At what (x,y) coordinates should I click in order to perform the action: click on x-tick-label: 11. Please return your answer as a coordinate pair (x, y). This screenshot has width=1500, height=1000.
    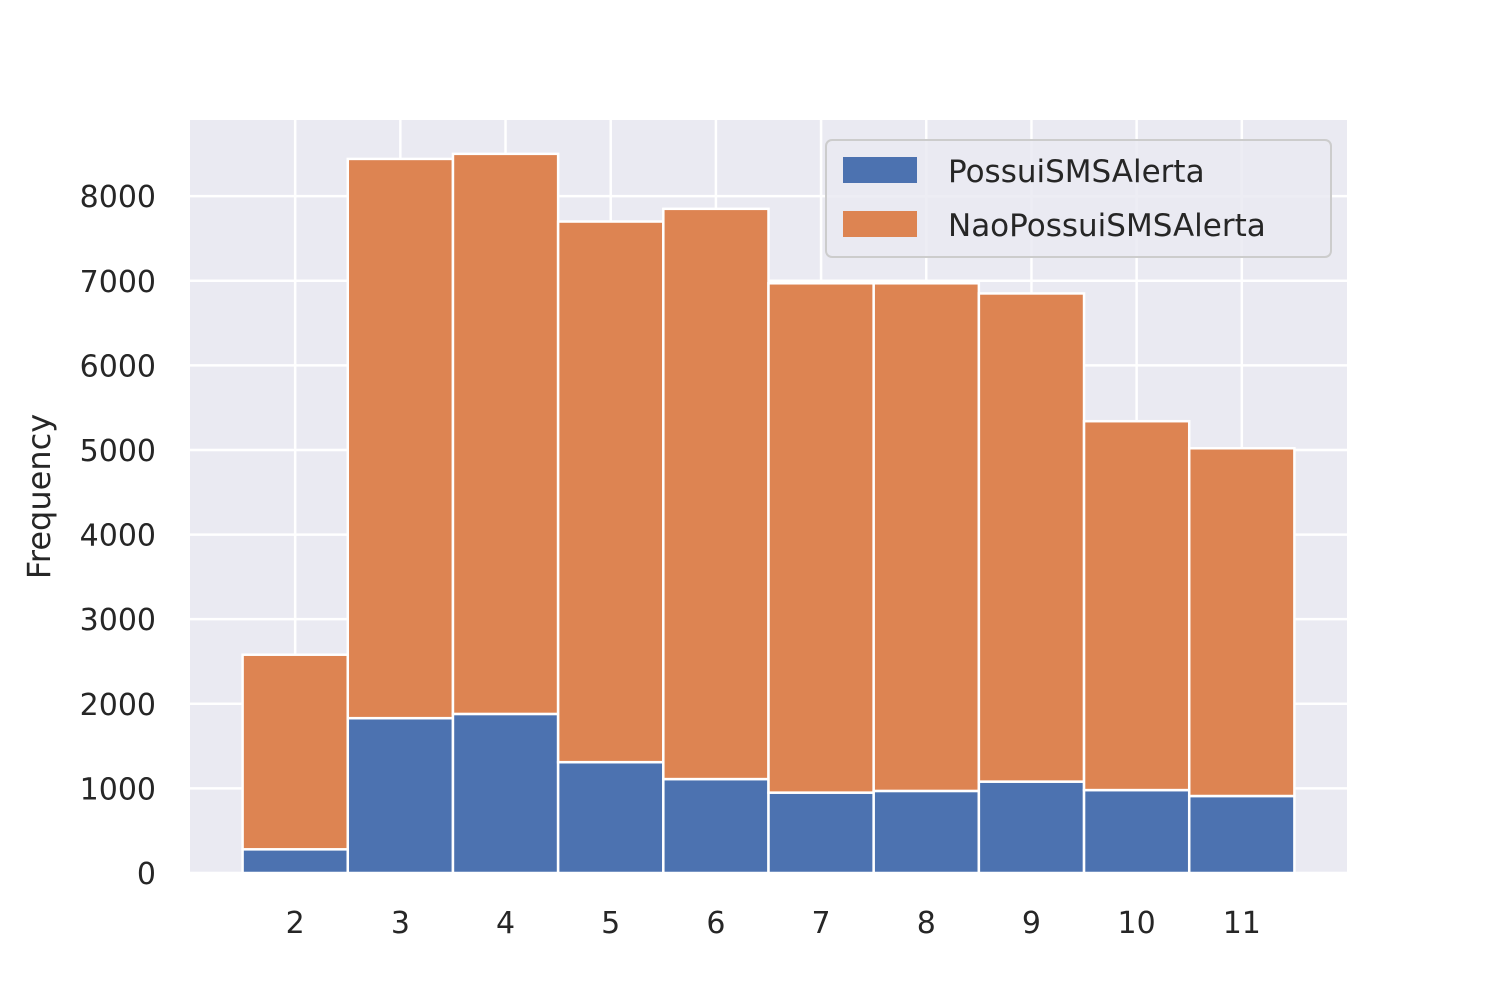
    Looking at the image, I should click on (1242, 923).